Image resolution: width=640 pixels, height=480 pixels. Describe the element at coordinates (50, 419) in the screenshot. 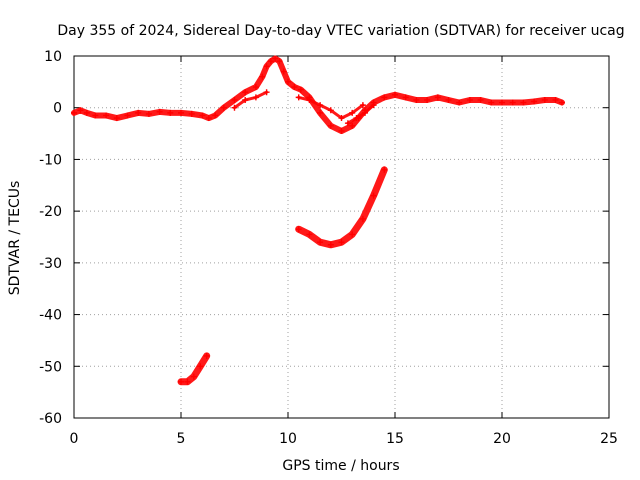

I see `y-tick-label: -60` at that location.